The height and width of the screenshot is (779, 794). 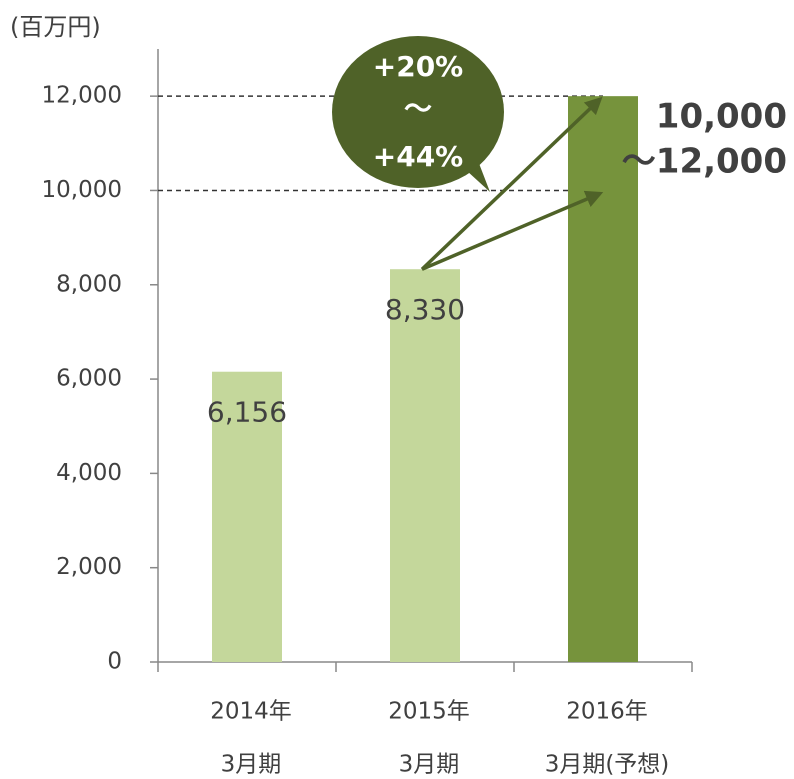 What do you see at coordinates (114, 662) in the screenshot?
I see `y-tick-label: 0` at bounding box center [114, 662].